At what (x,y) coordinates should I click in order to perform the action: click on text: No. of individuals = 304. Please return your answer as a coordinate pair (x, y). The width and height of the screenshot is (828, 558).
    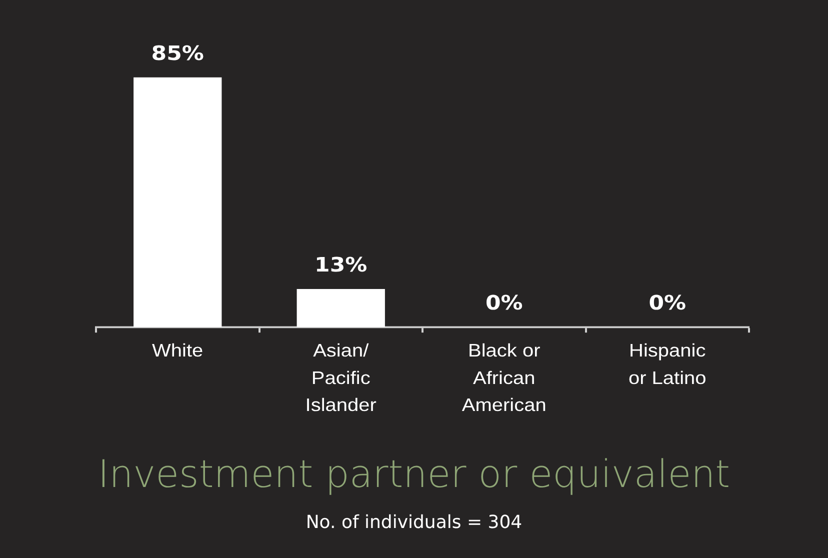
    Looking at the image, I should click on (414, 522).